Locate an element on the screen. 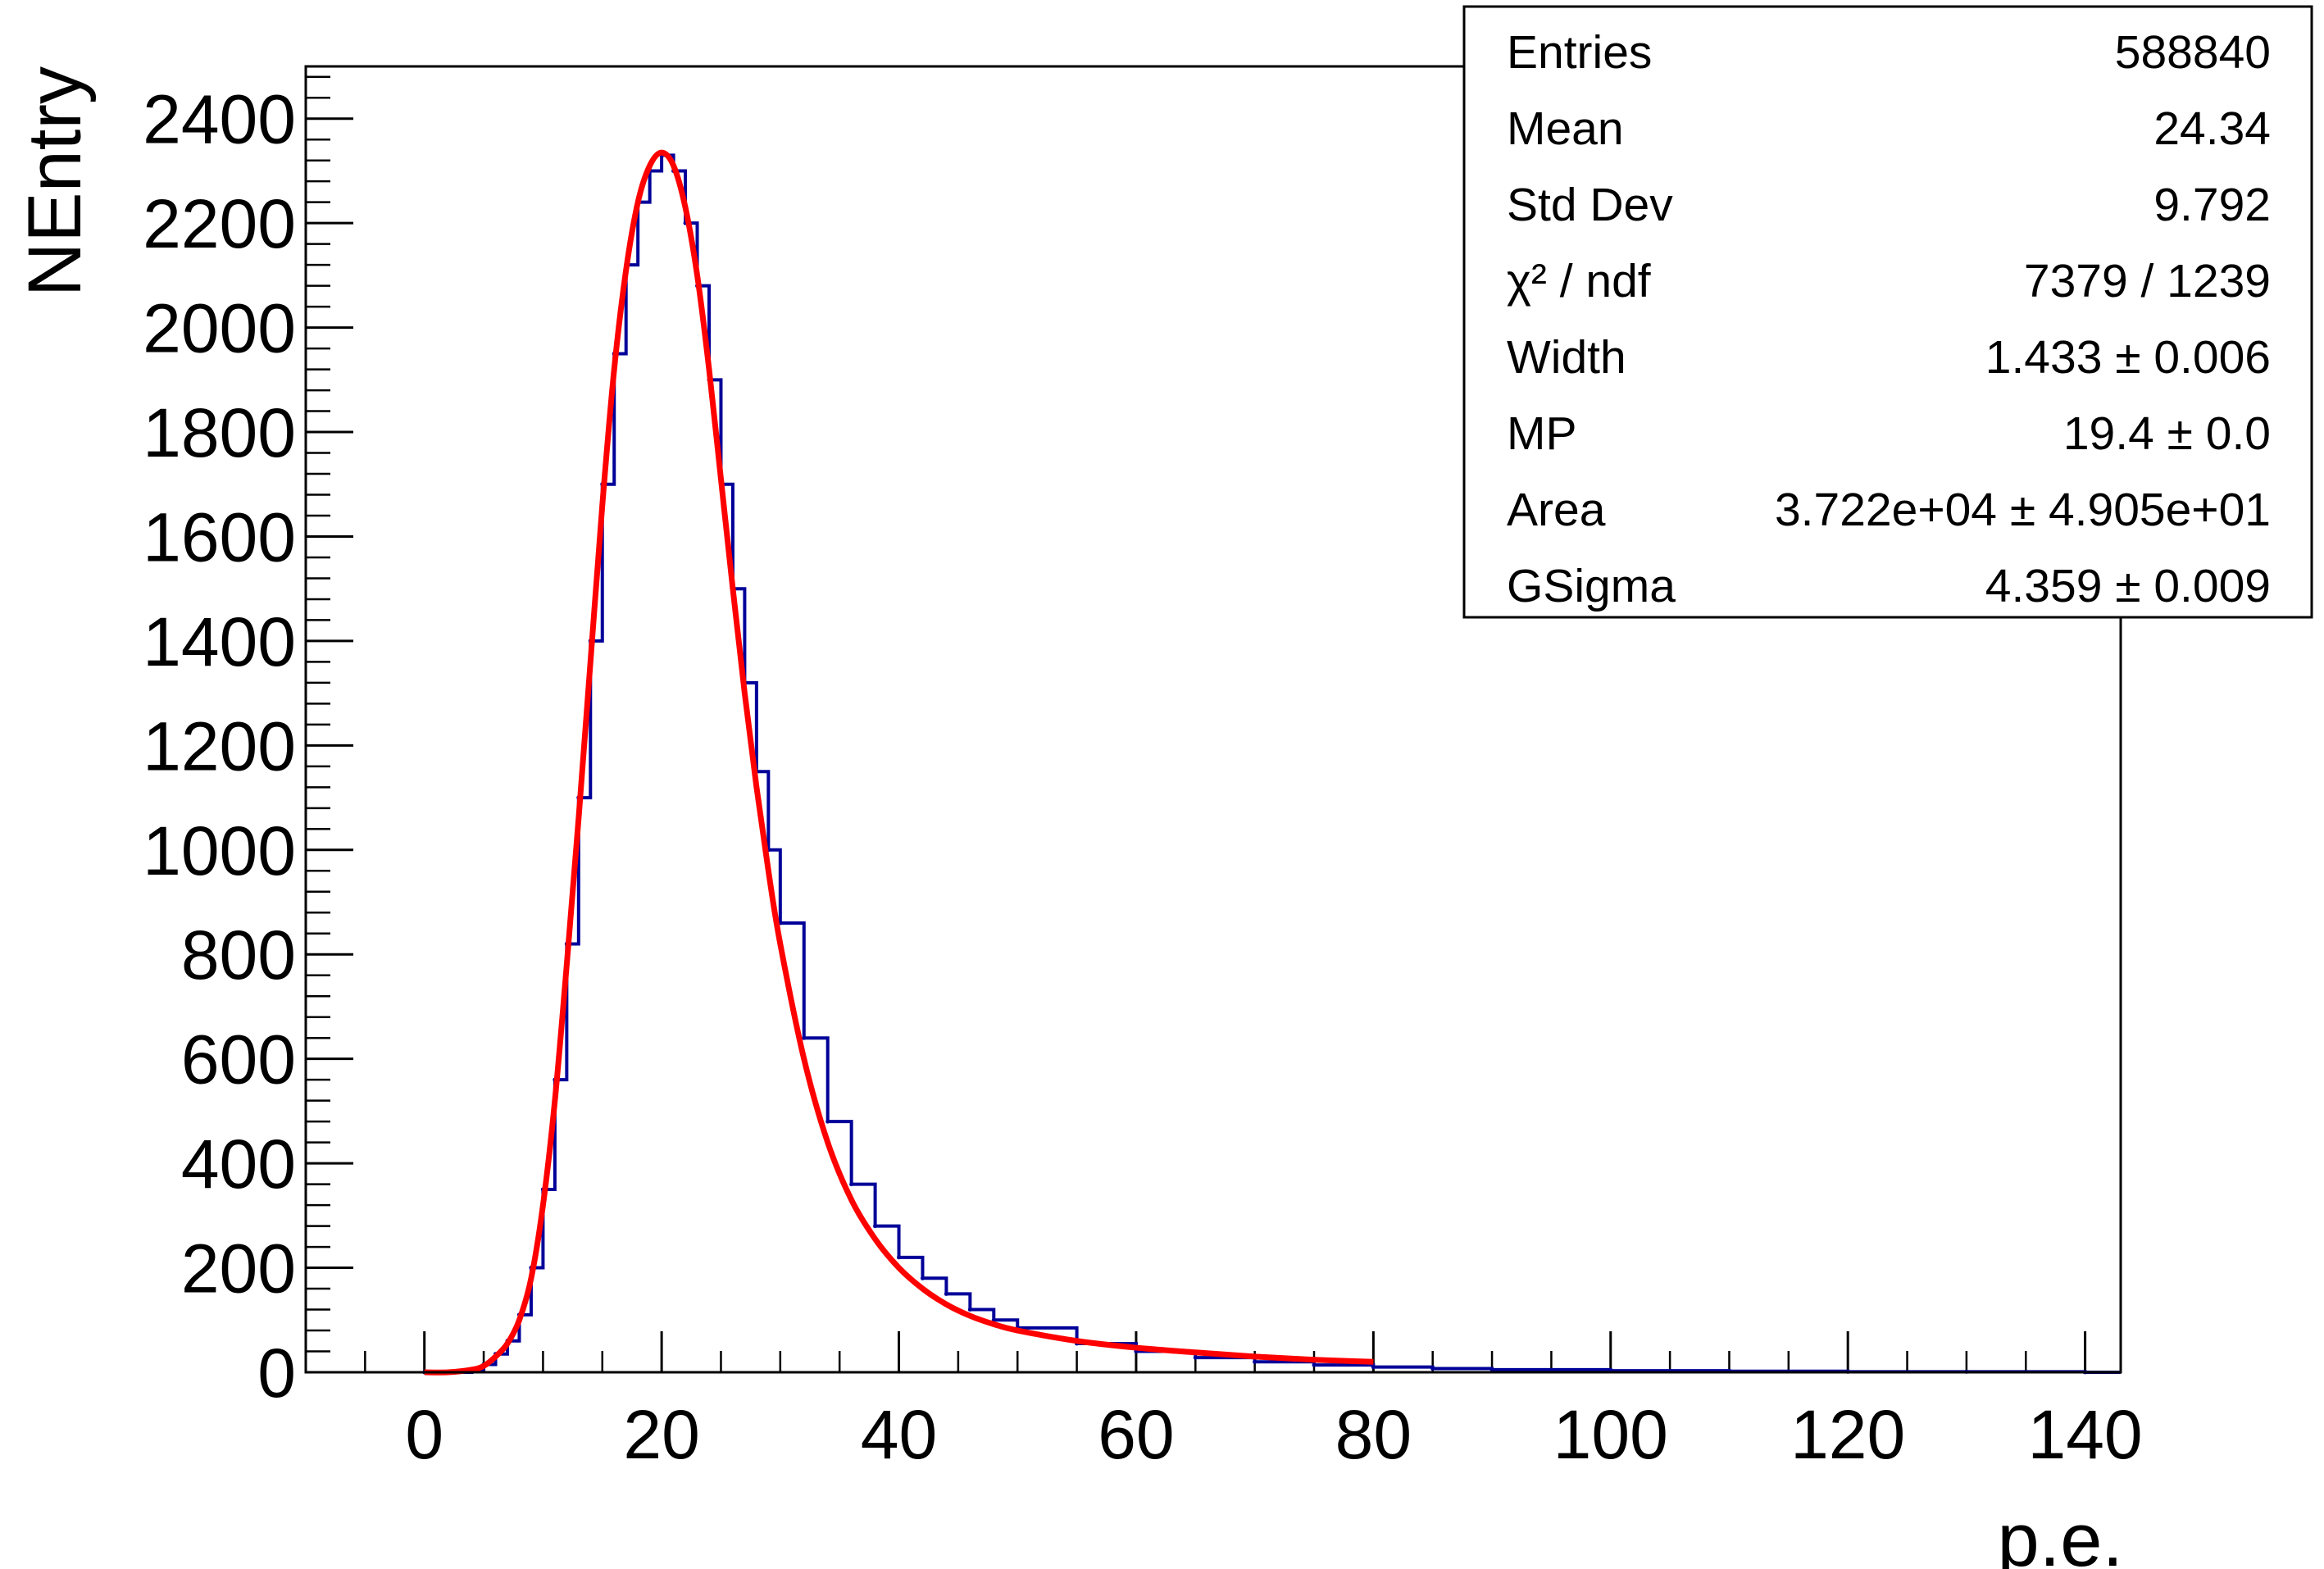  x-tick-label: 80 is located at coordinates (1374, 1435).